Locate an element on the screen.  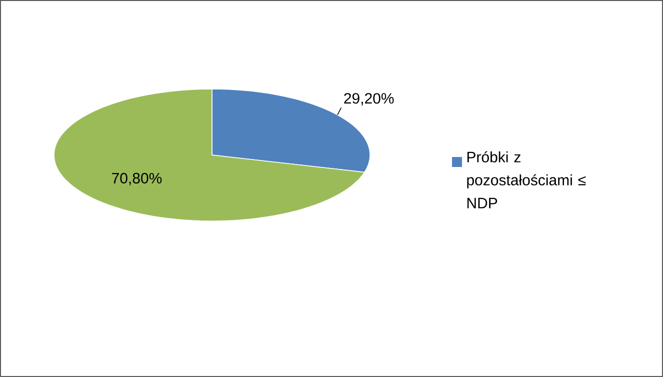
data-label: 29,20% is located at coordinates (369, 99).